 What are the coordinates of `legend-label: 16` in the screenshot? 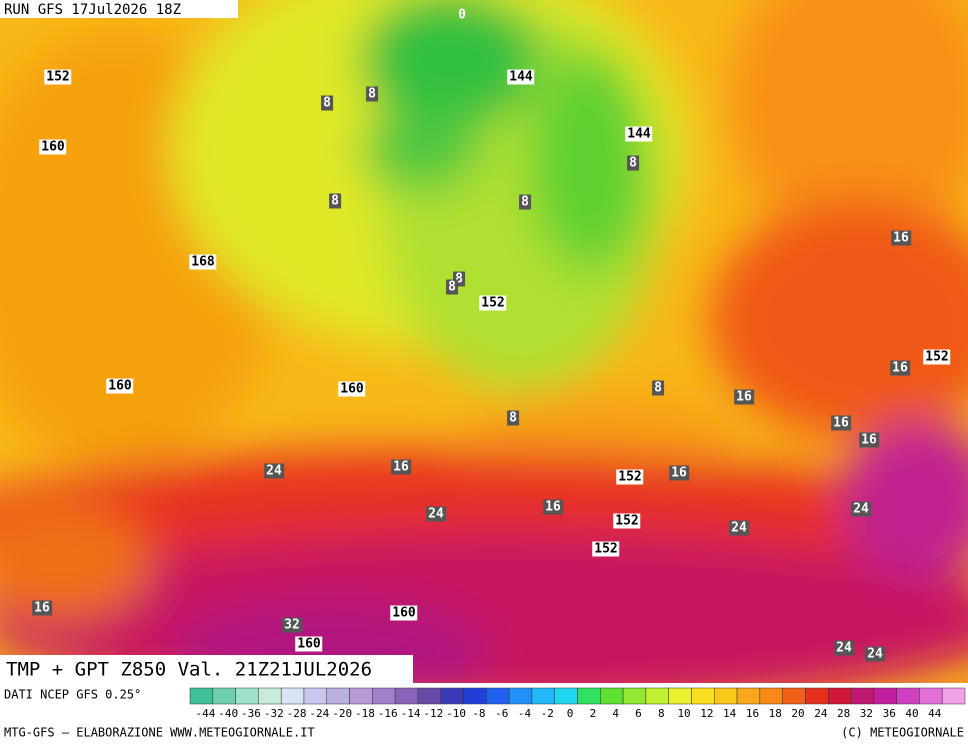 It's located at (752, 713).